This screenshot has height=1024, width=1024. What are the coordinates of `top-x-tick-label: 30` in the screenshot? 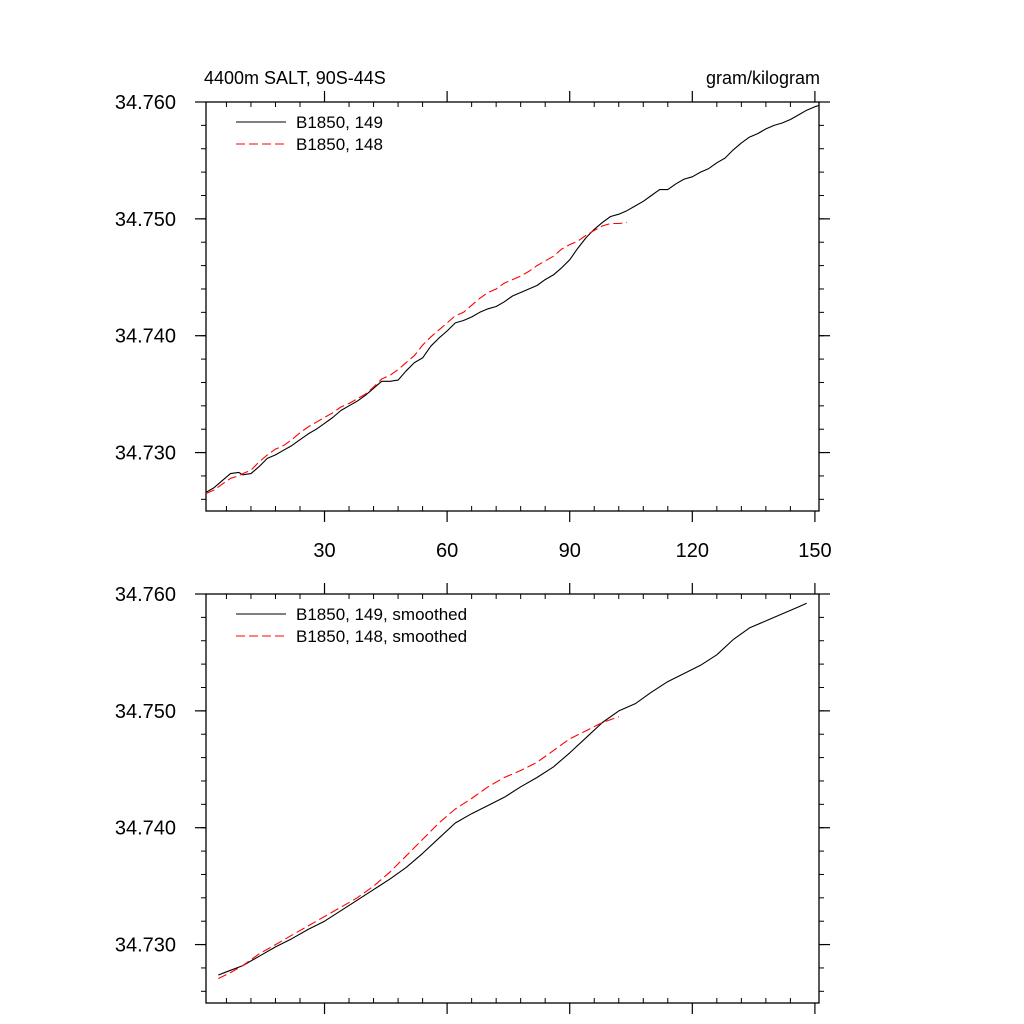 It's located at (324, 551).